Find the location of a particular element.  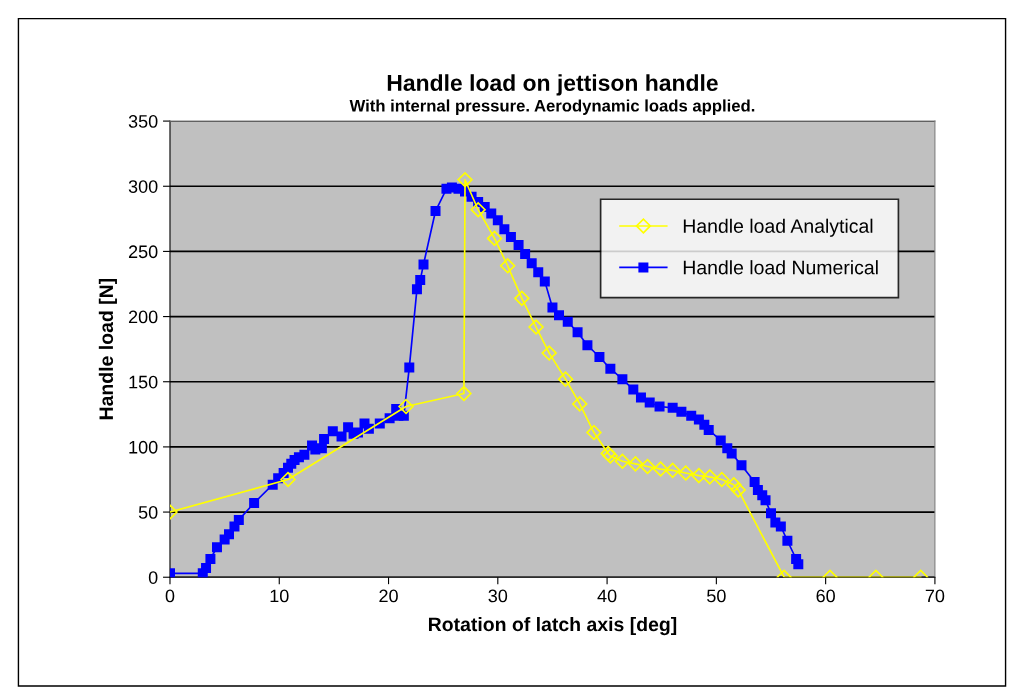

x-tick-label: 20 is located at coordinates (388, 596).